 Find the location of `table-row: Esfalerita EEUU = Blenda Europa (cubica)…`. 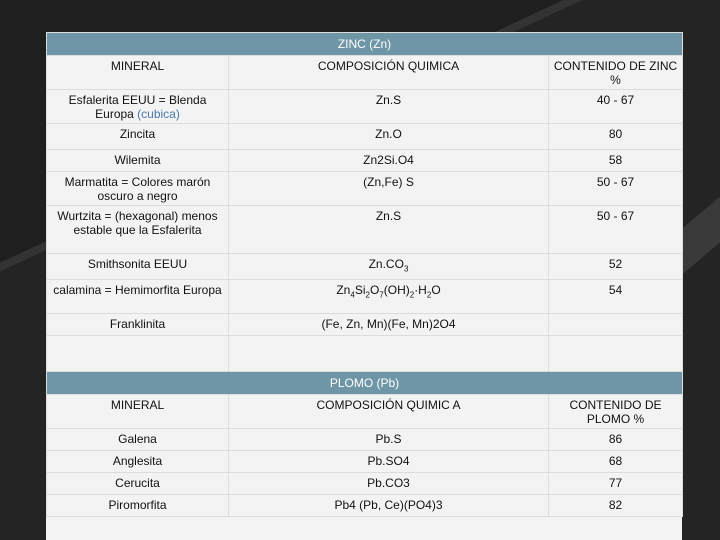

table-row: Esfalerita EEUU = Blenda Europa (cubica)… is located at coordinates (365, 106).